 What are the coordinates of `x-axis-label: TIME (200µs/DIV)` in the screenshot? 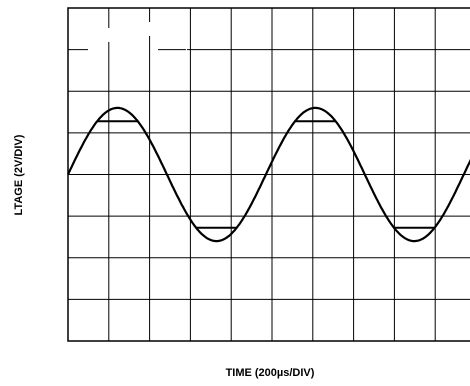 It's located at (270, 373).